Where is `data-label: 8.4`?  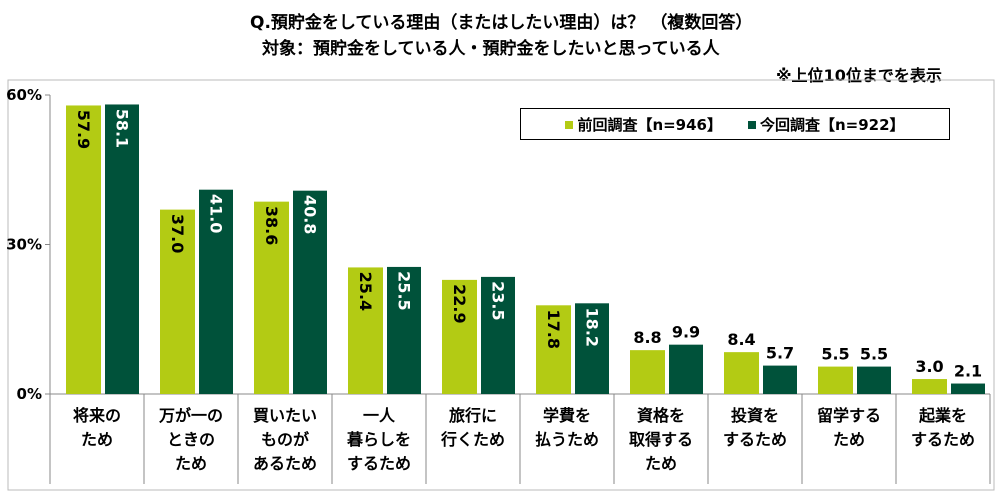
data-label: 8.4 is located at coordinates (741, 339).